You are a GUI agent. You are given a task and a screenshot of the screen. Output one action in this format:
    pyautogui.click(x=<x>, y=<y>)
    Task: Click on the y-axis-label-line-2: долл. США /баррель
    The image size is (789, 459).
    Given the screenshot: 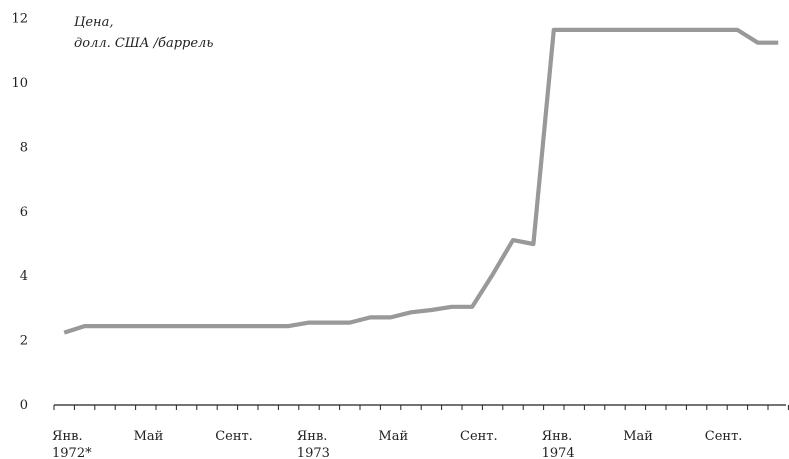 What is the action you would take?
    pyautogui.click(x=143, y=43)
    